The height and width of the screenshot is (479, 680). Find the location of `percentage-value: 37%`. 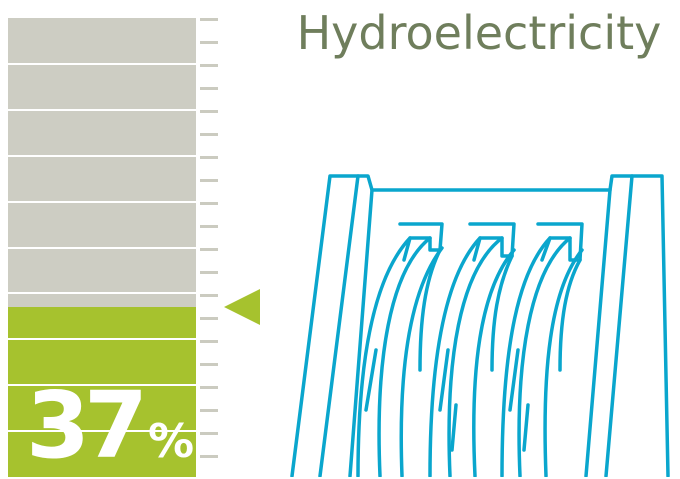

percentage-value: 37% is located at coordinates (110, 426).